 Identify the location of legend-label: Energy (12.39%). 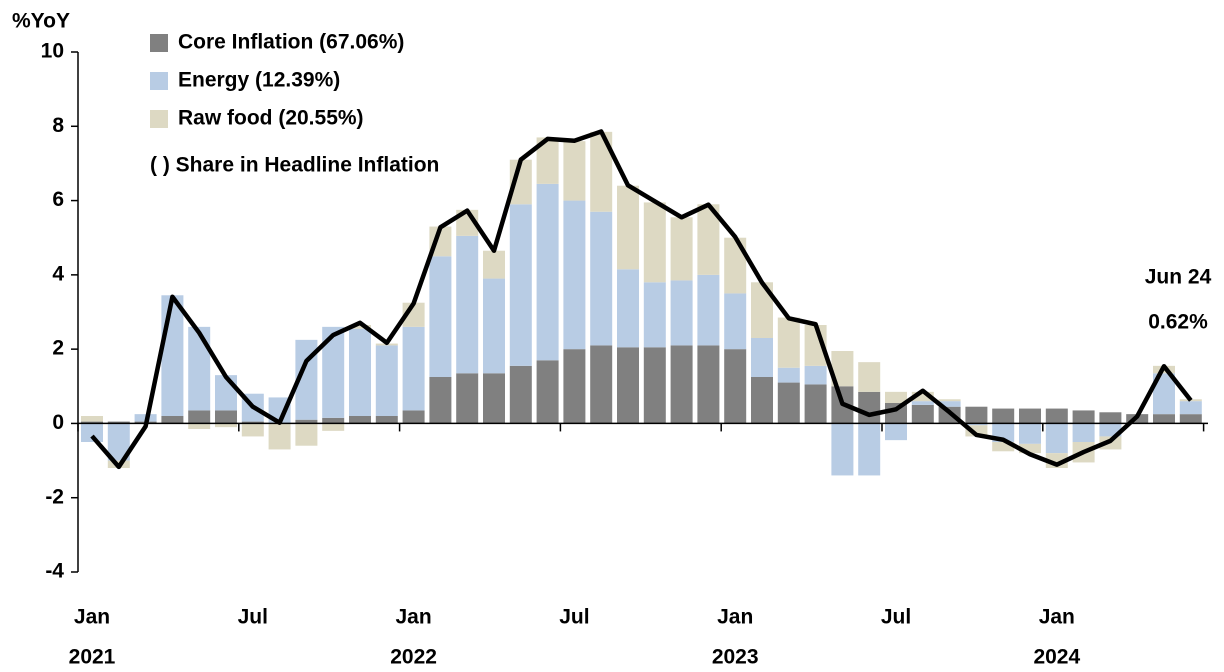
(259, 80).